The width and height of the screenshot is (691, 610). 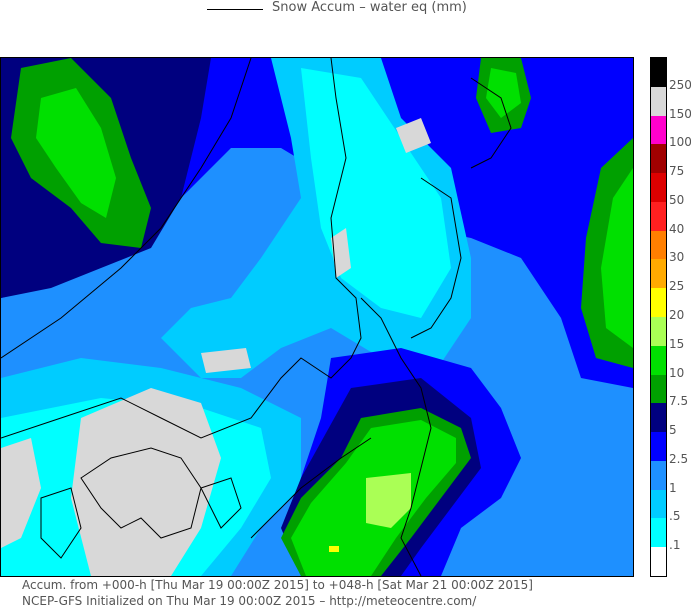 What do you see at coordinates (503, 93) in the screenshot?
I see `region-green-northeast` at bounding box center [503, 93].